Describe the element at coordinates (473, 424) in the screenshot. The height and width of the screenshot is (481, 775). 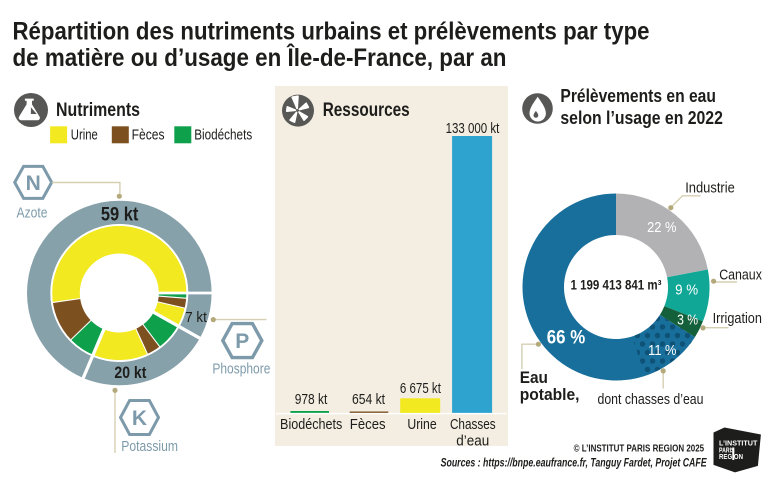
I see `svg-text: Chasses` at that location.